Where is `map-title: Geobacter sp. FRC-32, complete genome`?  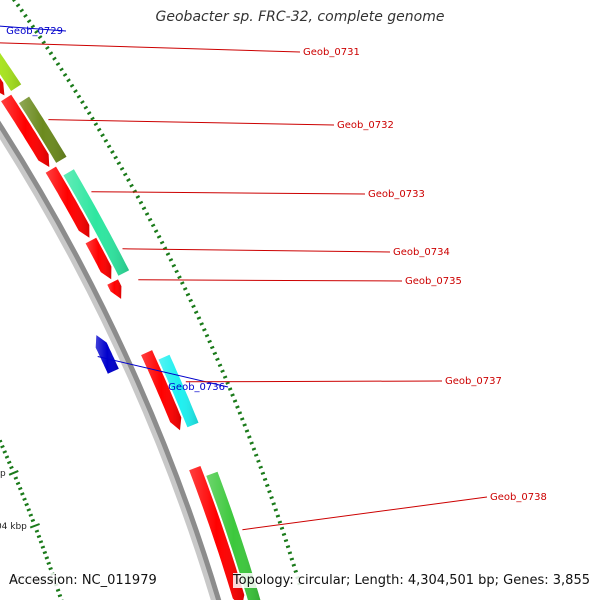 map-title: Geobacter sp. FRC-32, complete genome is located at coordinates (300, 17).